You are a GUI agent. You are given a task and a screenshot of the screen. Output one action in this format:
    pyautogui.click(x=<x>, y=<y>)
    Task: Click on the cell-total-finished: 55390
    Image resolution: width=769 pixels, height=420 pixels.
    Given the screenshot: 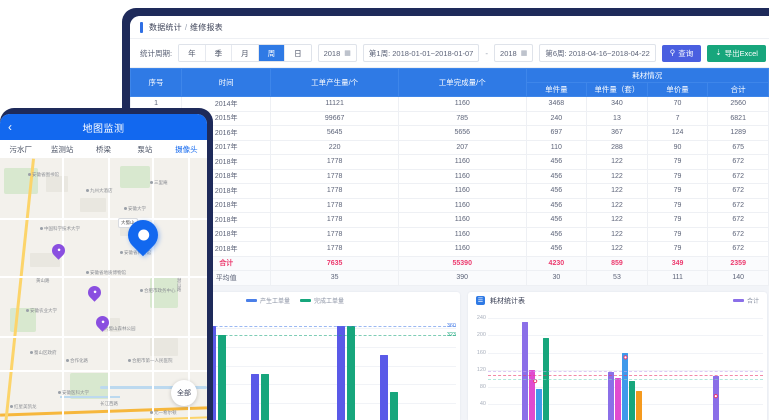 What is the action you would take?
    pyautogui.click(x=462, y=263)
    